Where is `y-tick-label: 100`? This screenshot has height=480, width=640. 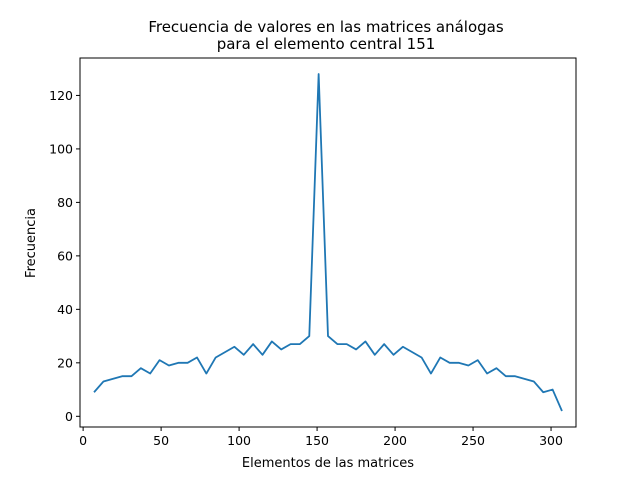 y-tick-label: 100 is located at coordinates (61, 148).